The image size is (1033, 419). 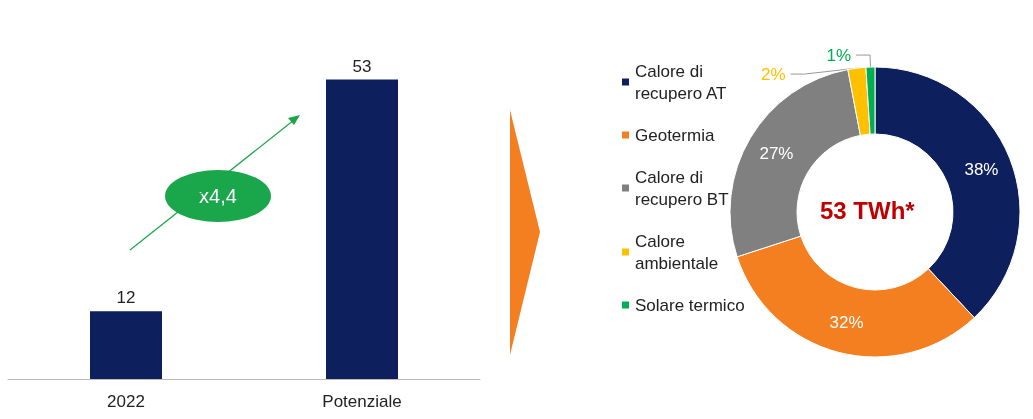 I want to click on data-label: 12, so click(x=126, y=298).